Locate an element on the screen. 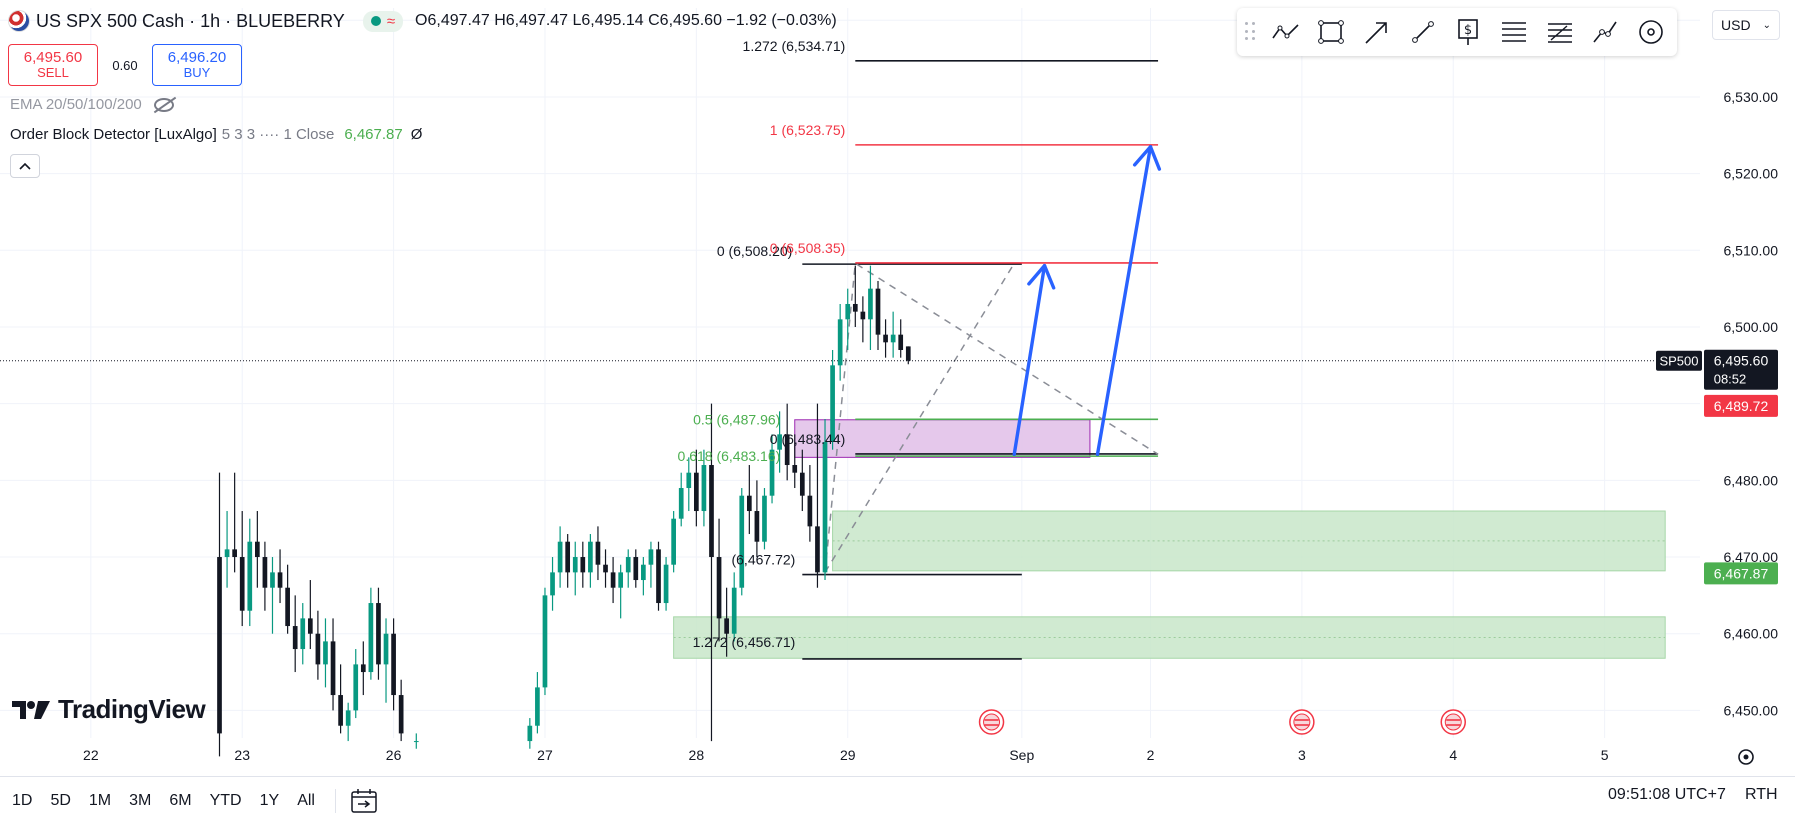 Image resolution: width=1795 pixels, height=824 pixels. bar-countdown-label: 08:52 is located at coordinates (1730, 379).